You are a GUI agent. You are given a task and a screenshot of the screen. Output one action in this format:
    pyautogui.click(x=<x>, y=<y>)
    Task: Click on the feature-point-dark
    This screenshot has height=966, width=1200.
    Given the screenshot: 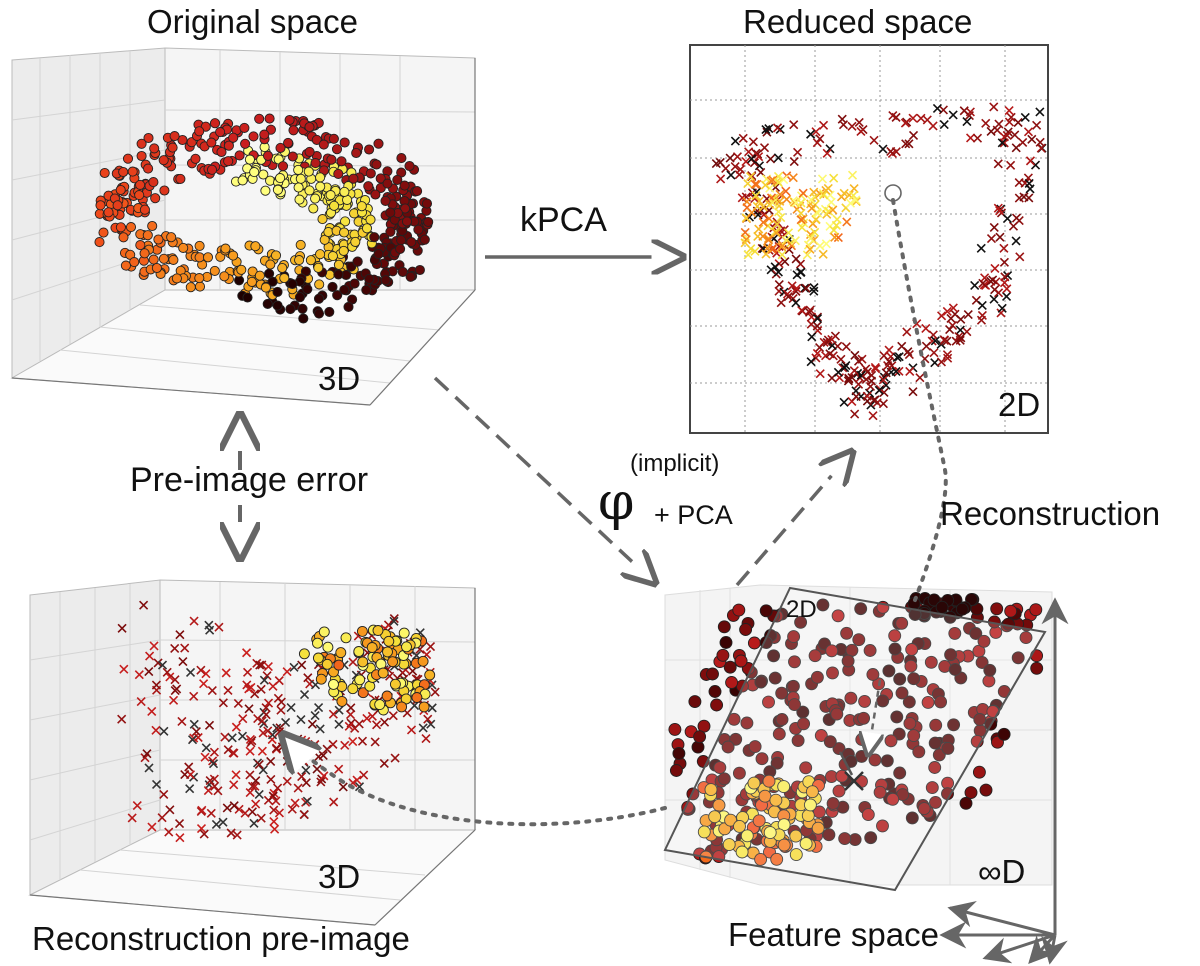 What is the action you would take?
    pyautogui.click(x=942, y=607)
    